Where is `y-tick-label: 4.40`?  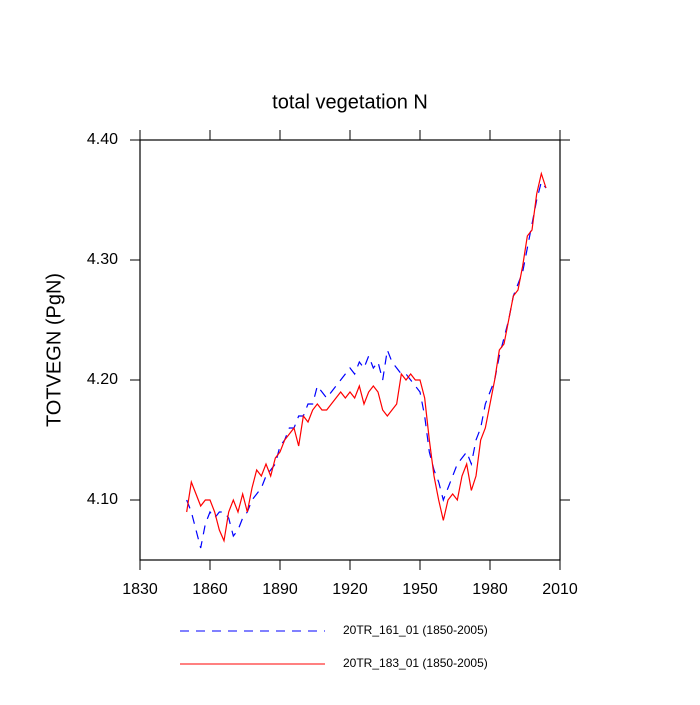
y-tick-label: 4.40 is located at coordinates (102, 139).